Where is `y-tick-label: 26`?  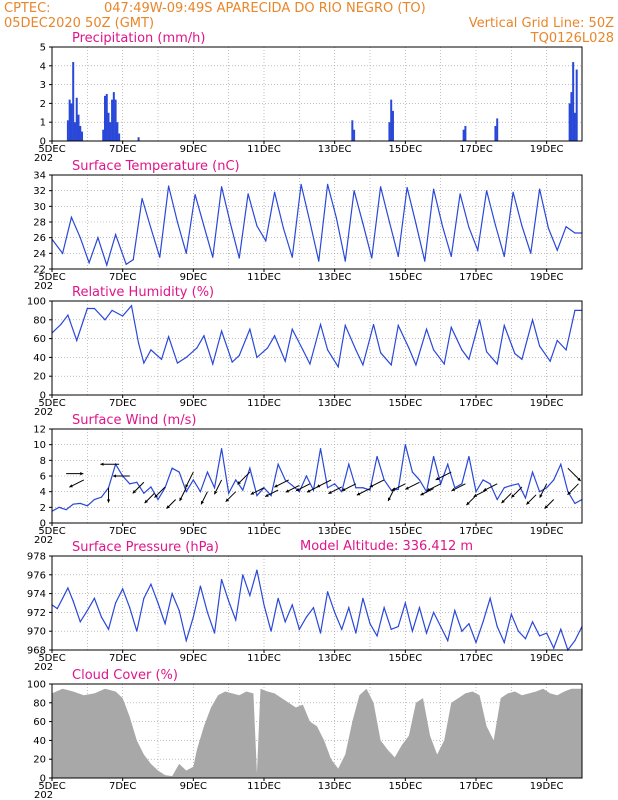 y-tick-label: 26 is located at coordinates (39, 238).